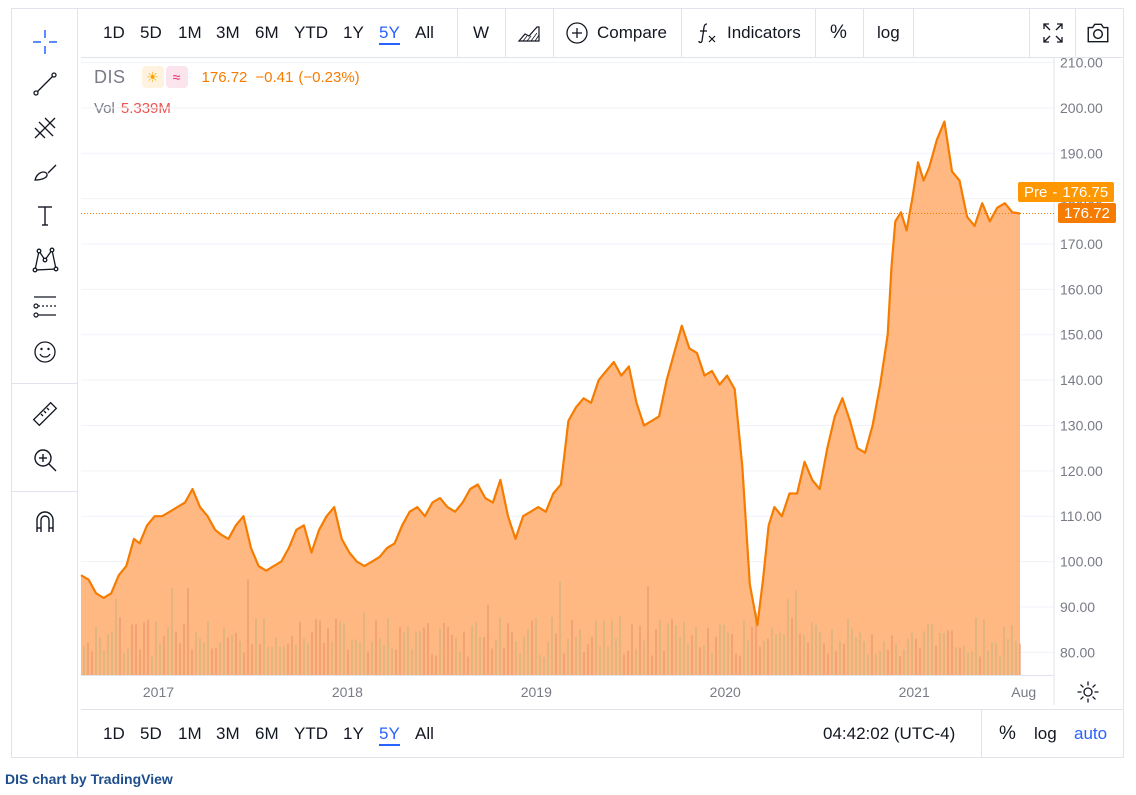  I want to click on trend-line-tool, so click(45, 84).